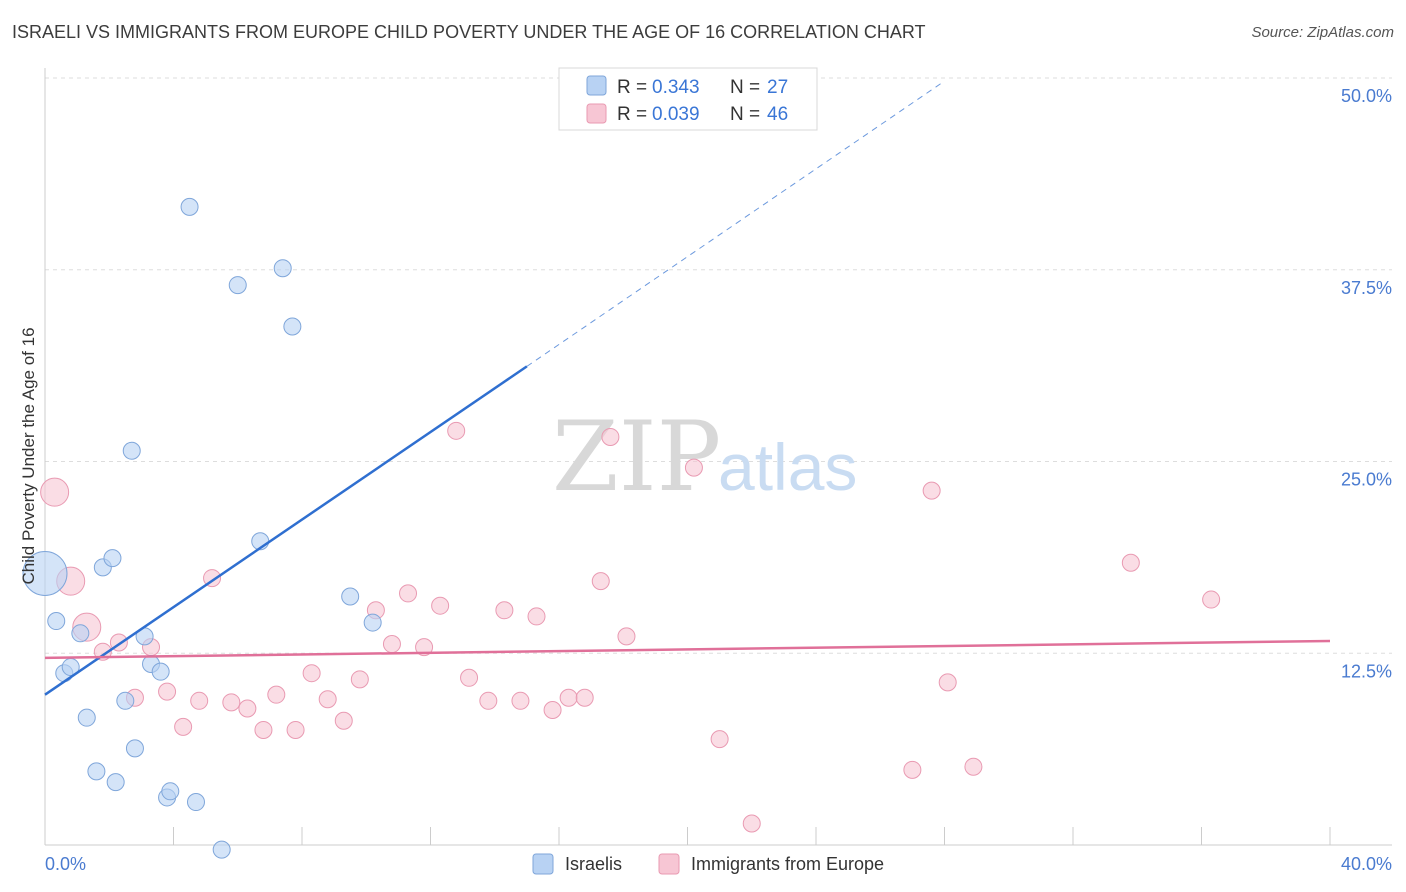  What do you see at coordinates (593, 864) in the screenshot?
I see `bottom-legend-label-israelis: Israelis` at bounding box center [593, 864].